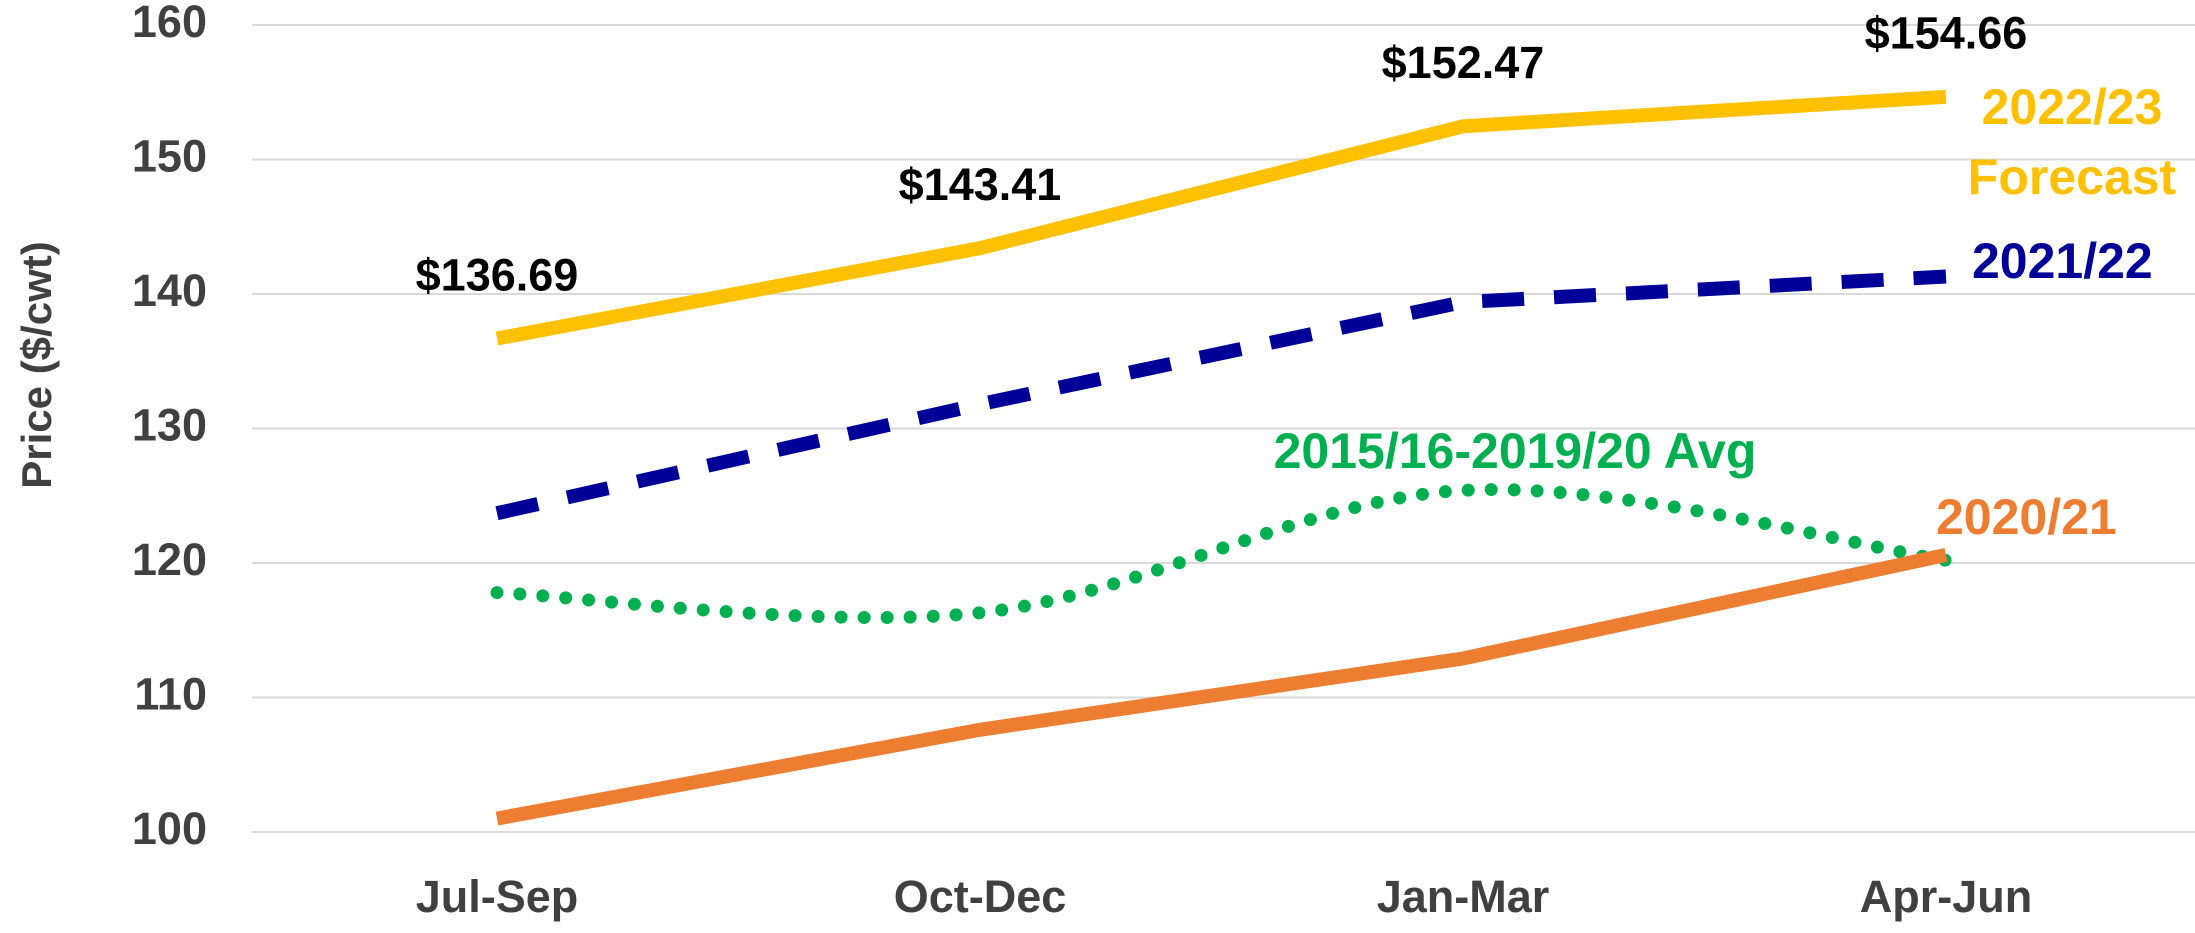 Image resolution: width=2195 pixels, height=933 pixels. What do you see at coordinates (2026, 517) in the screenshot?
I see `series-label: 2020/21` at bounding box center [2026, 517].